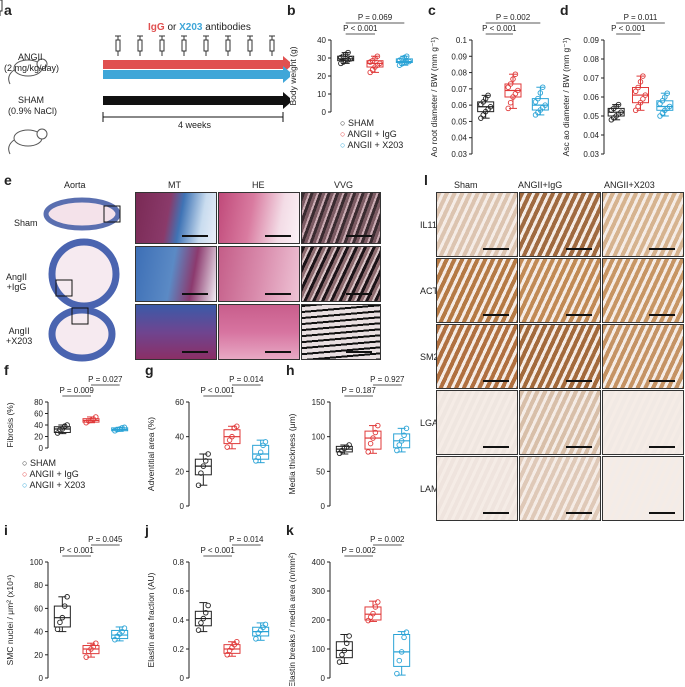  I want to click on he-x203-tile, so click(259, 332).